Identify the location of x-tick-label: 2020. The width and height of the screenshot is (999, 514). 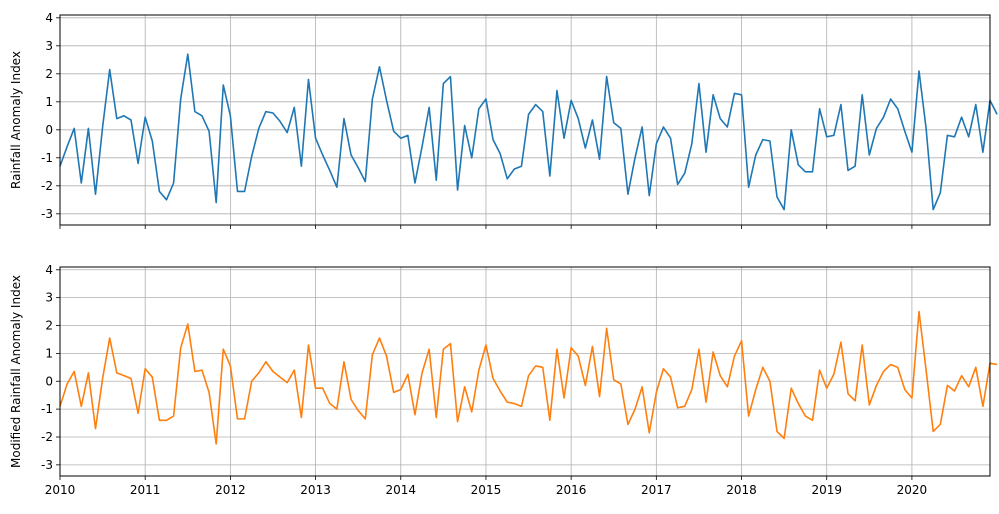
(912, 490).